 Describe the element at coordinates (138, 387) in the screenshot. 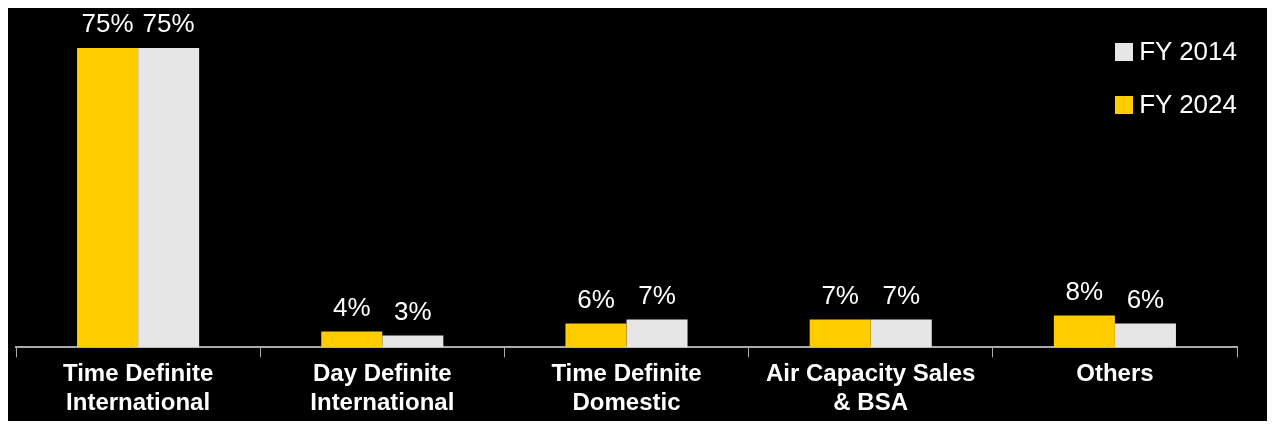

I see `x-tick-label: Time Definite International` at that location.